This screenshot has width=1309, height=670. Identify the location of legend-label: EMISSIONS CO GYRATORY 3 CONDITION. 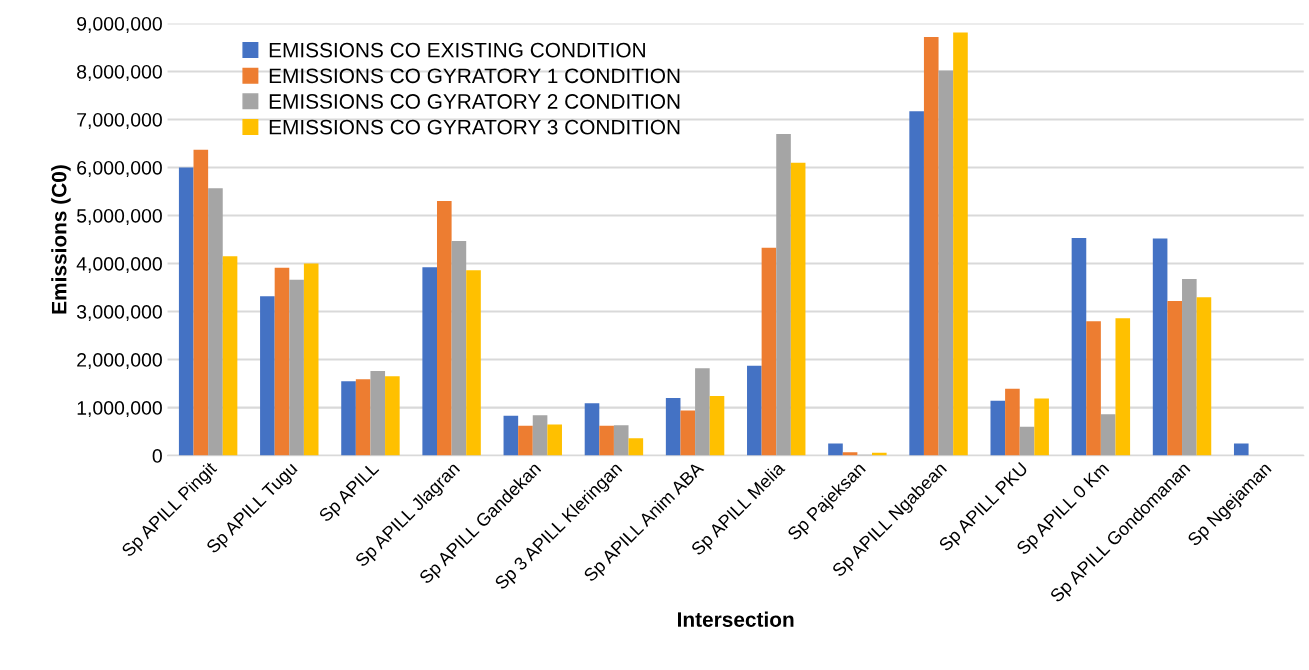
(474, 127).